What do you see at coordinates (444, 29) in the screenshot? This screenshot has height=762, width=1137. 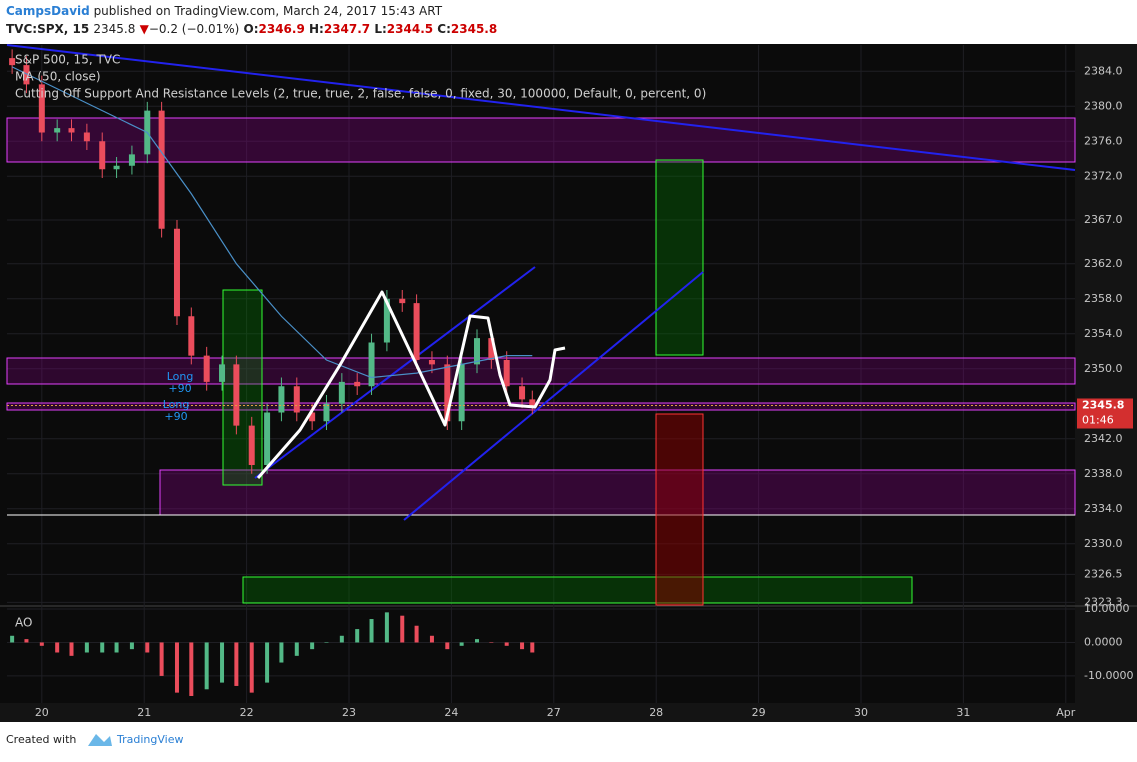 I see `ohlc-label: C:` at bounding box center [444, 29].